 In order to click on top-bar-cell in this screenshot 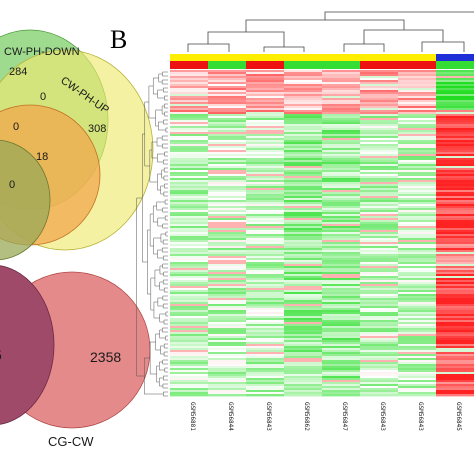, I will do `click(417, 57)`.